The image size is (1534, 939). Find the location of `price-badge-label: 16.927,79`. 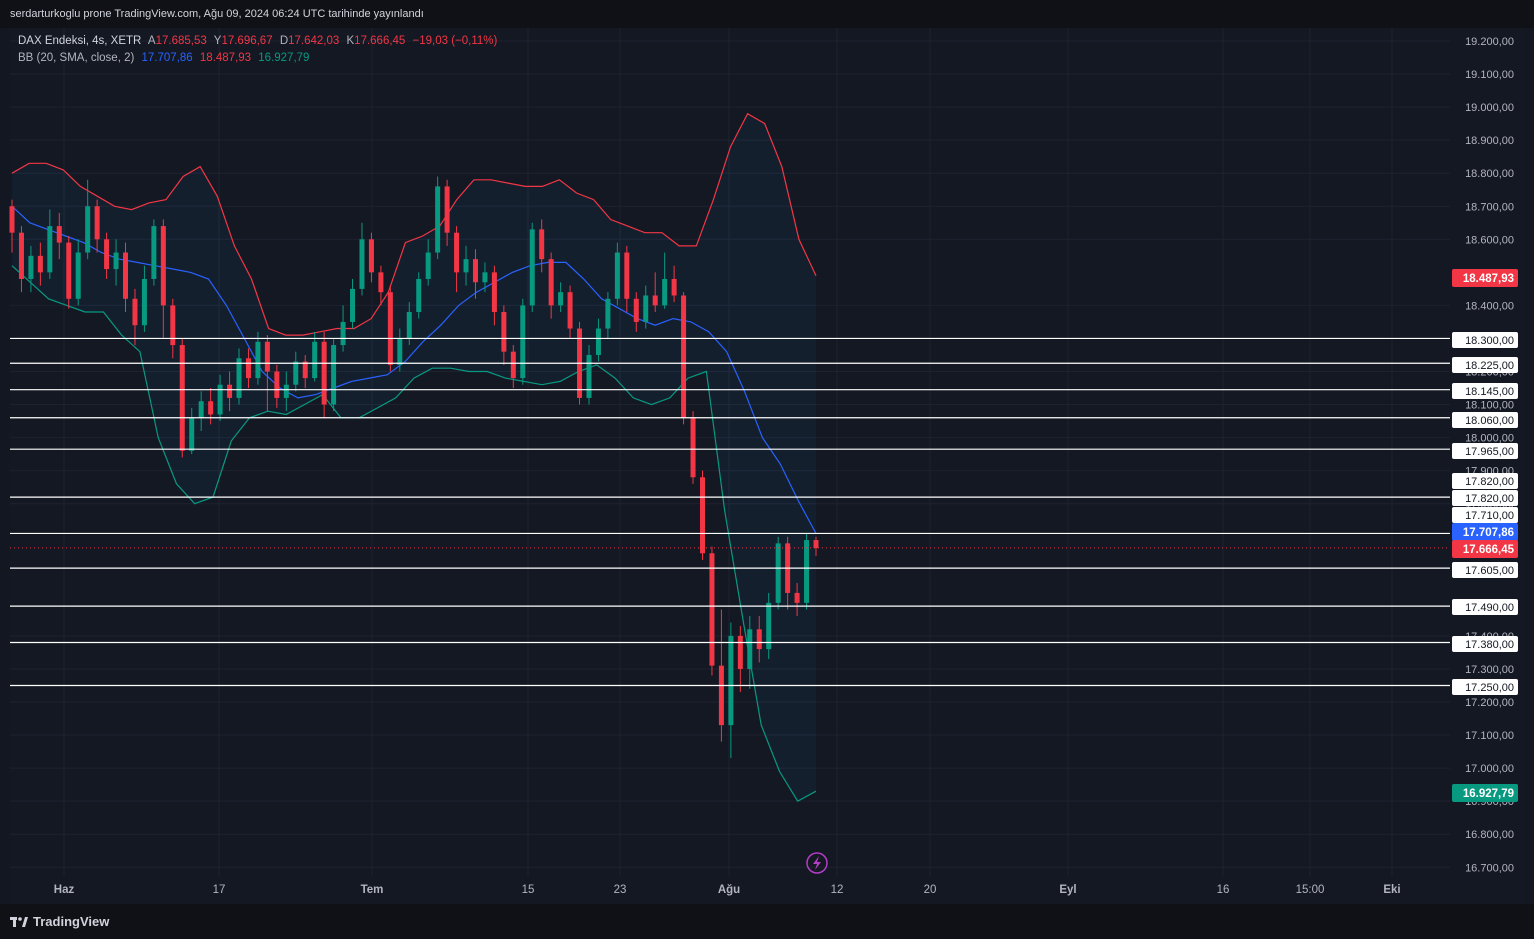

price-badge-label: 16.927,79 is located at coordinates (1488, 794).